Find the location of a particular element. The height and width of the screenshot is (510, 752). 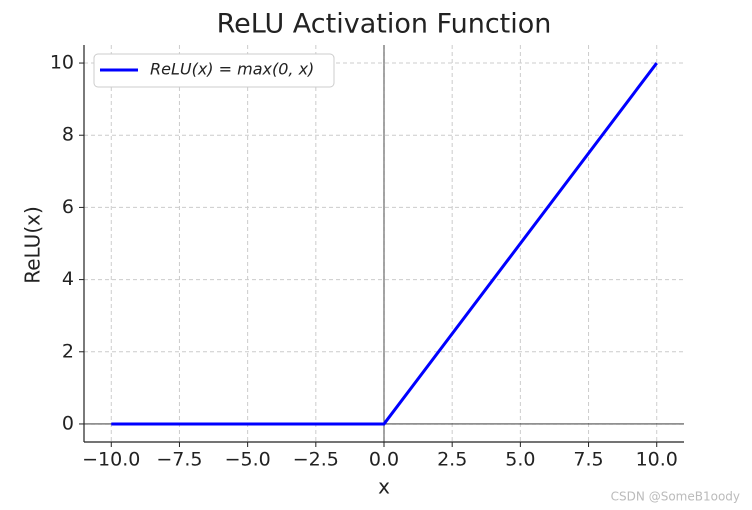

y-tick-label: 4 is located at coordinates (68, 279).